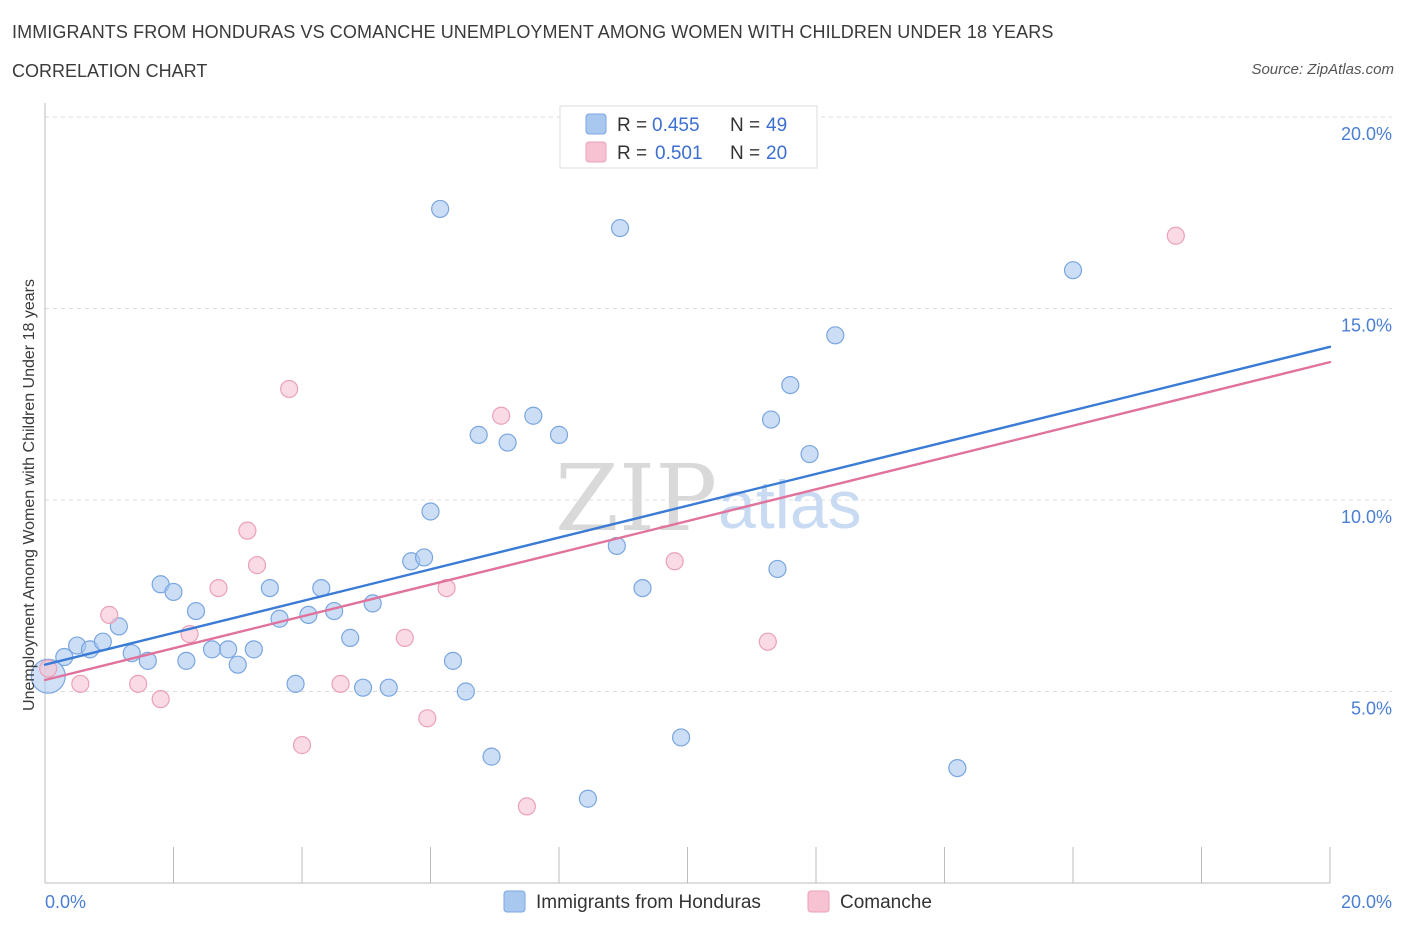 This screenshot has height=930, width=1406. Describe the element at coordinates (818, 901) in the screenshot. I see `series-legend-swatch-comanche` at that location.